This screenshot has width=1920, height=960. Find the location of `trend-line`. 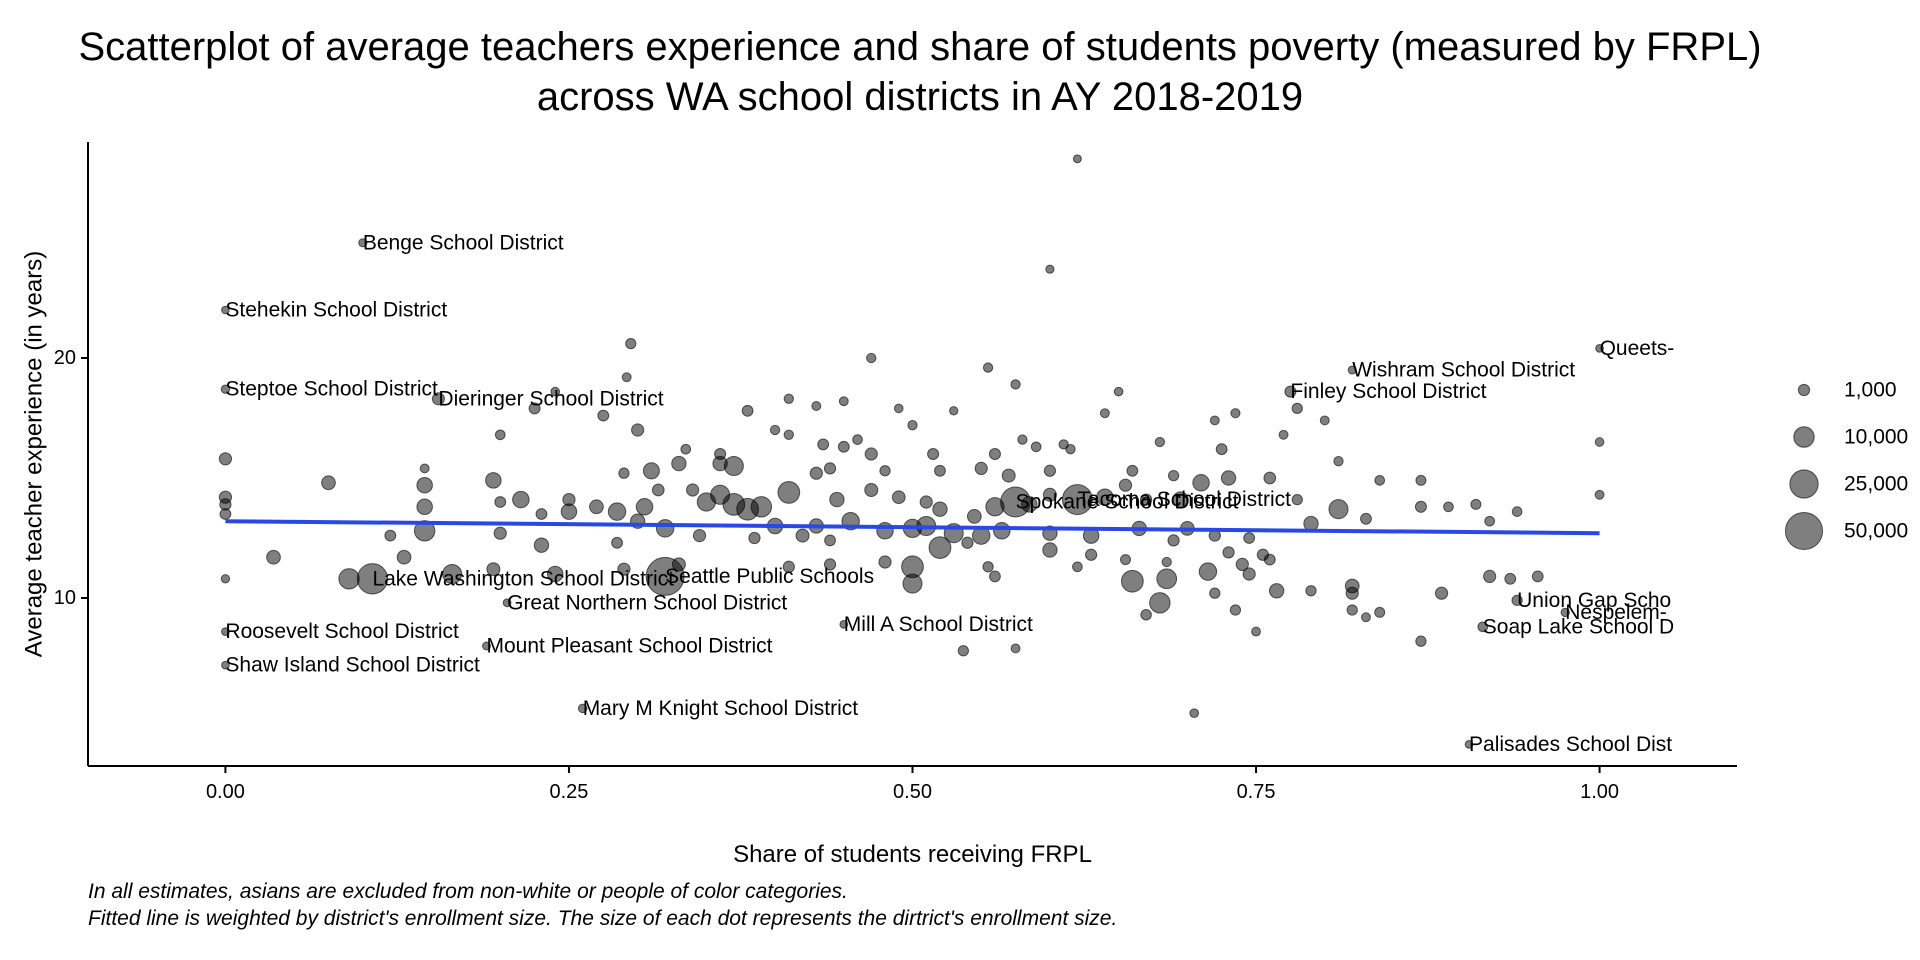

trend-line is located at coordinates (912, 527).